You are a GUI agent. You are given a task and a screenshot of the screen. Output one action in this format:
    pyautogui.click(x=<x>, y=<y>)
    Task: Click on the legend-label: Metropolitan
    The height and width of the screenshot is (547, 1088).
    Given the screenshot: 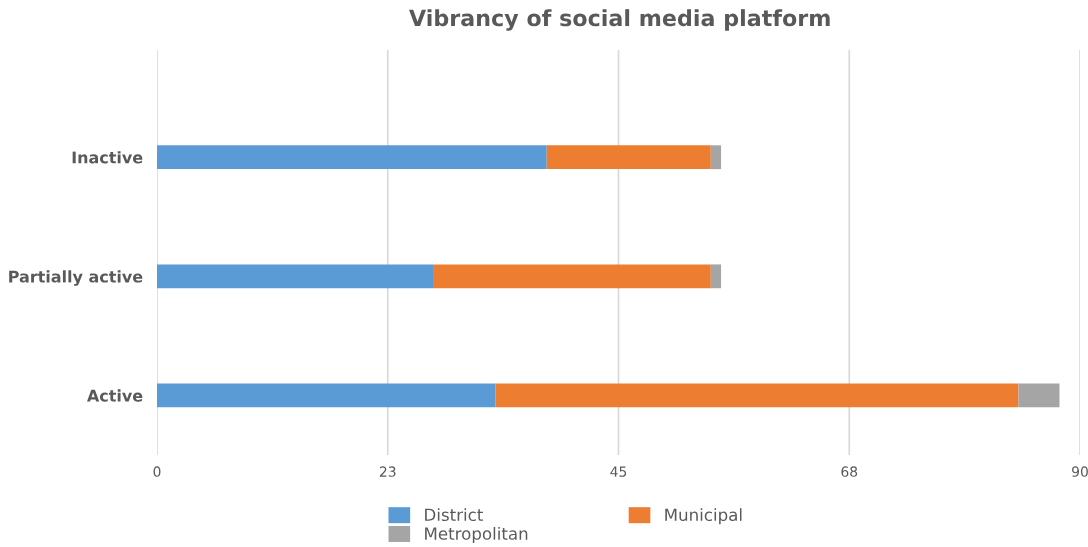 What is the action you would take?
    pyautogui.click(x=476, y=535)
    